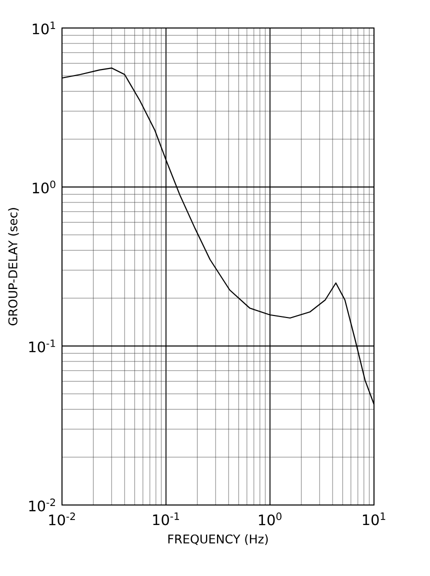  Describe the element at coordinates (44, 28) in the screenshot. I see `y-tick-label: 10$^{1}$` at that location.